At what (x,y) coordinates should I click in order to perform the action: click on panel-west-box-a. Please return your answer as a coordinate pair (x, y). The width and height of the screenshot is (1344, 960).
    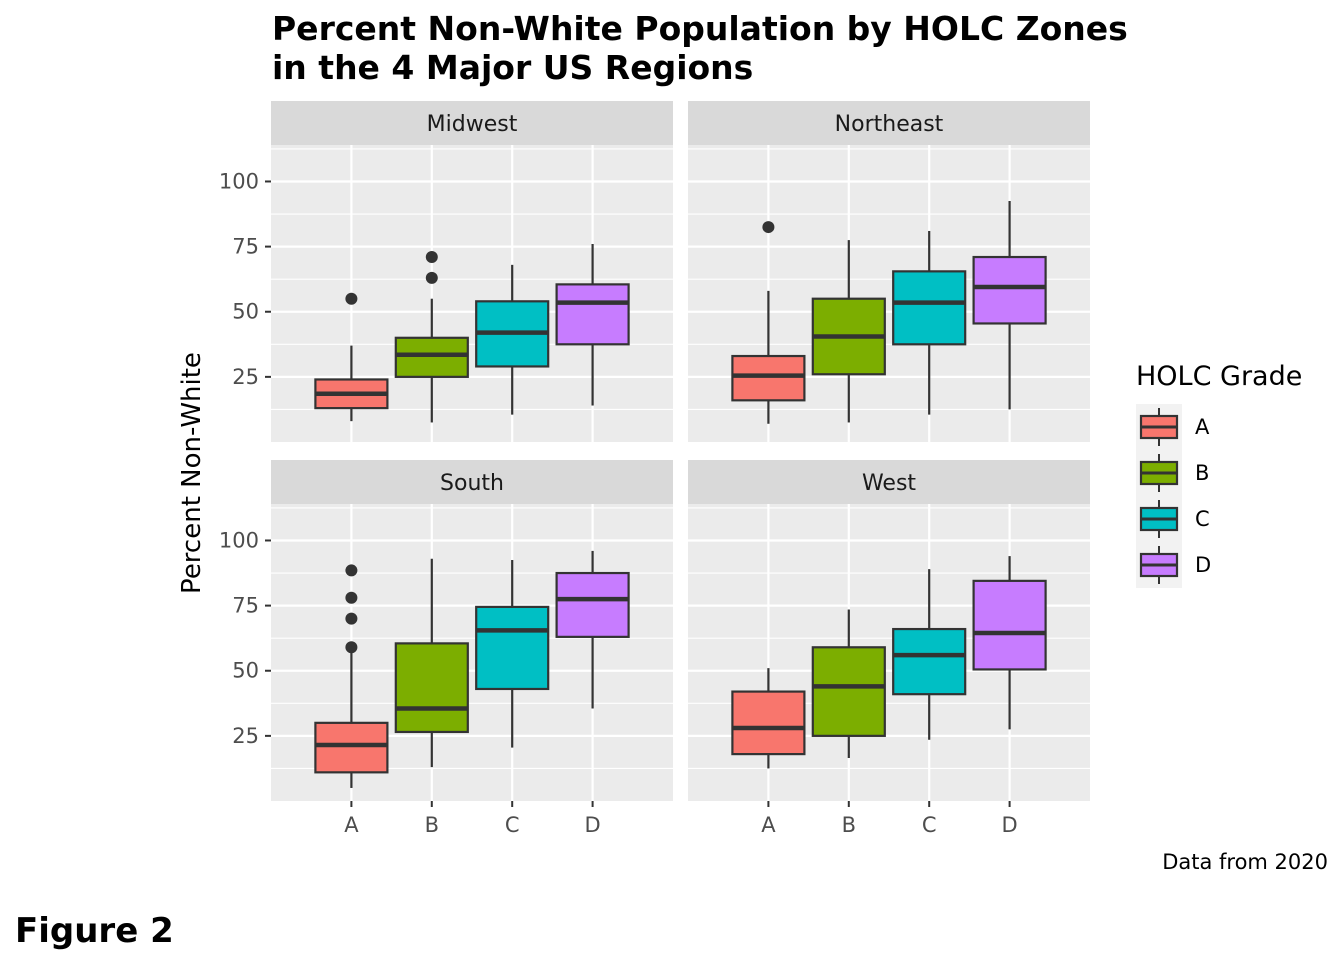
    Looking at the image, I should click on (768, 718).